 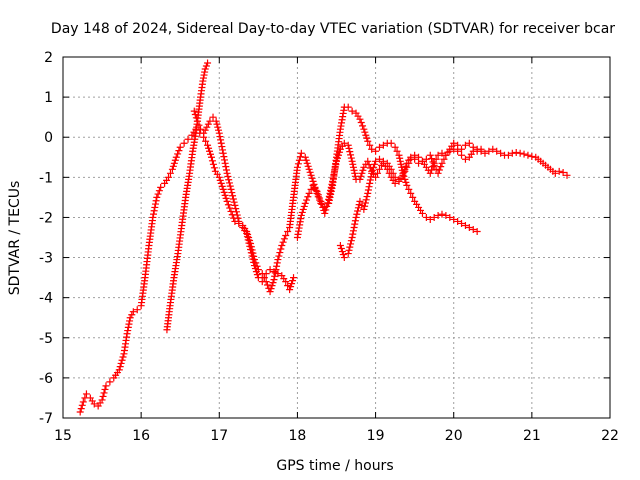 I want to click on x-tick-label: 16, so click(x=141, y=436).